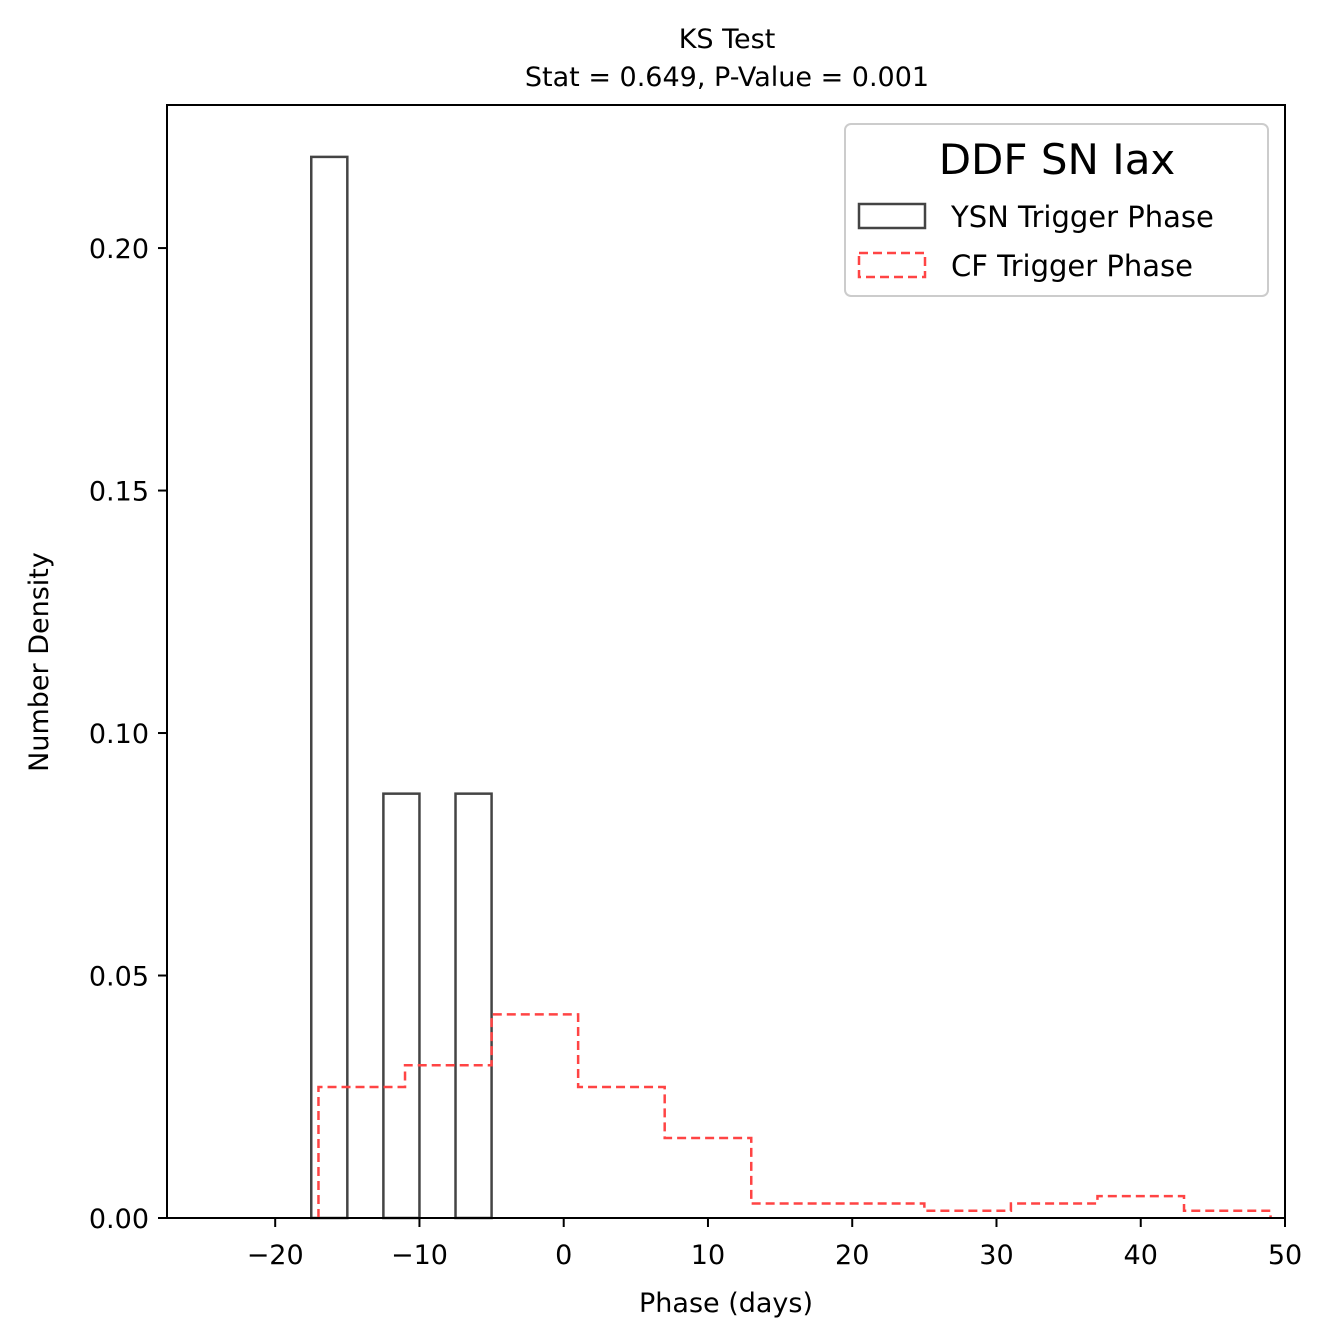 Image resolution: width=1330 pixels, height=1343 pixels. Describe the element at coordinates (119, 734) in the screenshot. I see `y-tick-label: 0.10` at that location.